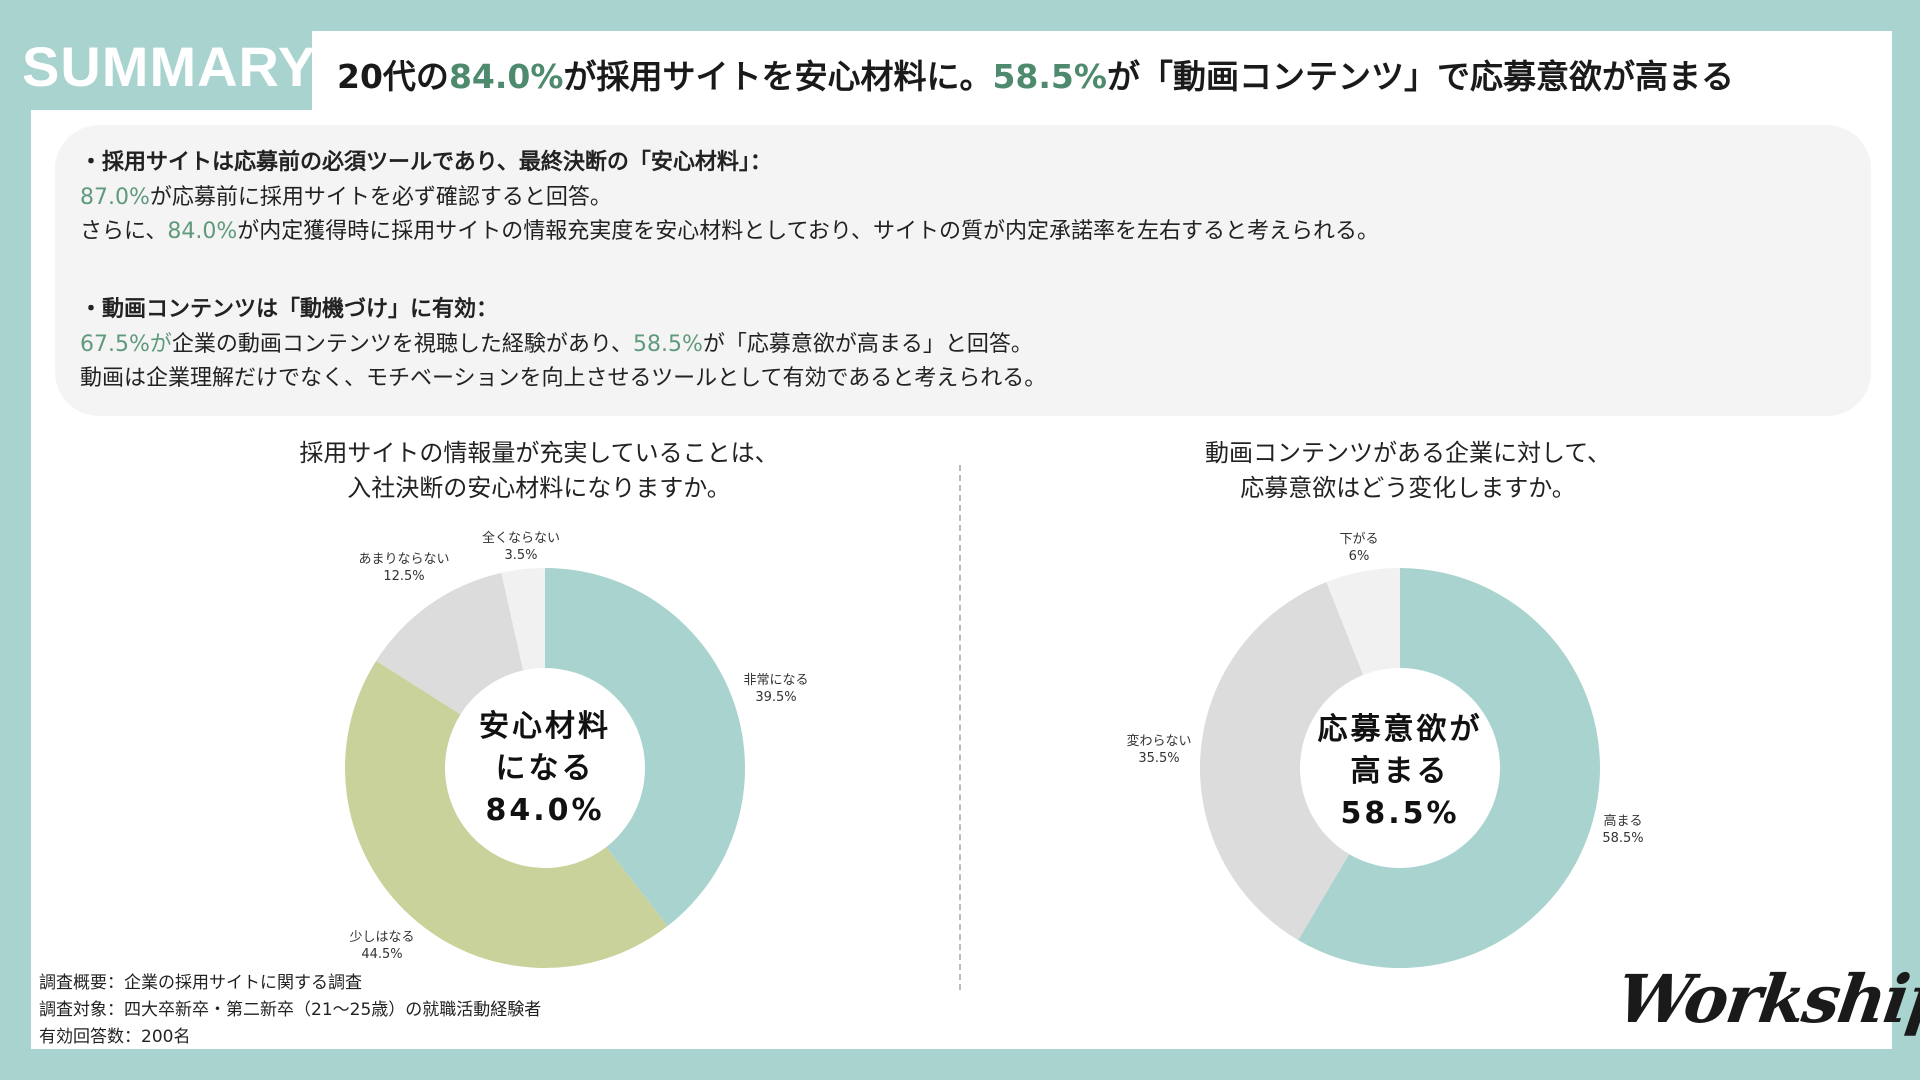 The width and height of the screenshot is (1920, 1080). I want to click on divider, so click(960, 727).